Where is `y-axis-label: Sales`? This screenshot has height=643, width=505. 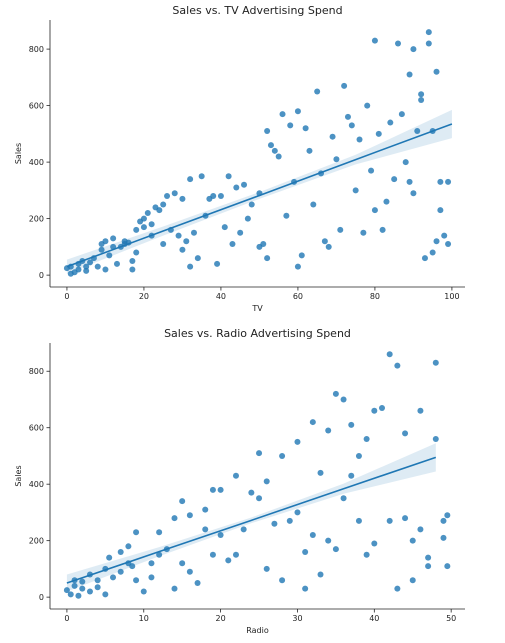 y-axis-label: Sales is located at coordinates (18, 475).